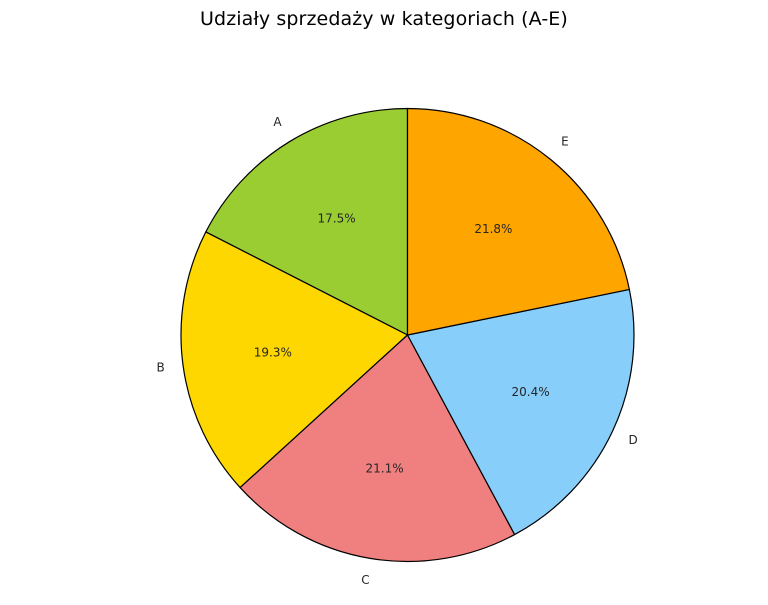 This screenshot has width=768, height=605. I want to click on pie-slice-e, so click(518, 221).